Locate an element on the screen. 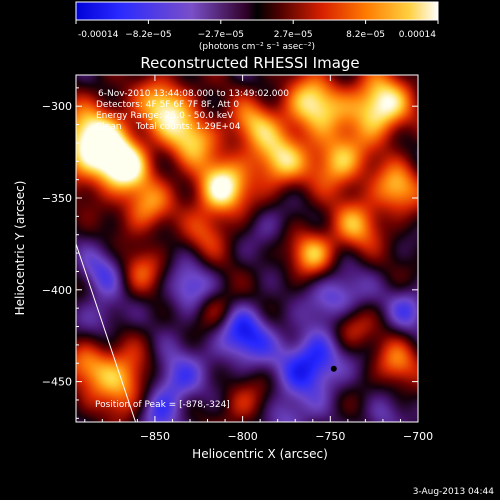  colorbar-gradient is located at coordinates (257, 11).